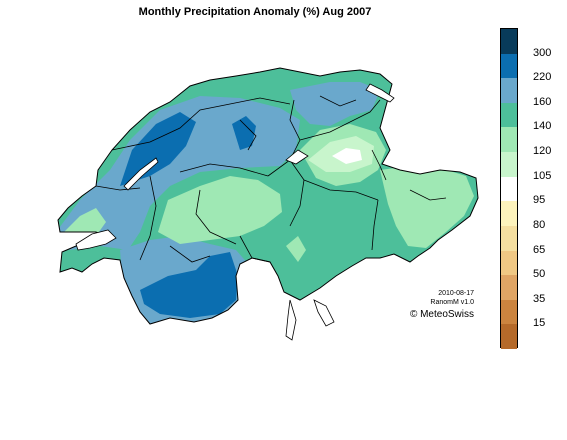 Image resolution: width=567 pixels, height=440 pixels. Describe the element at coordinates (539, 200) in the screenshot. I see `legend-label: 95` at that location.